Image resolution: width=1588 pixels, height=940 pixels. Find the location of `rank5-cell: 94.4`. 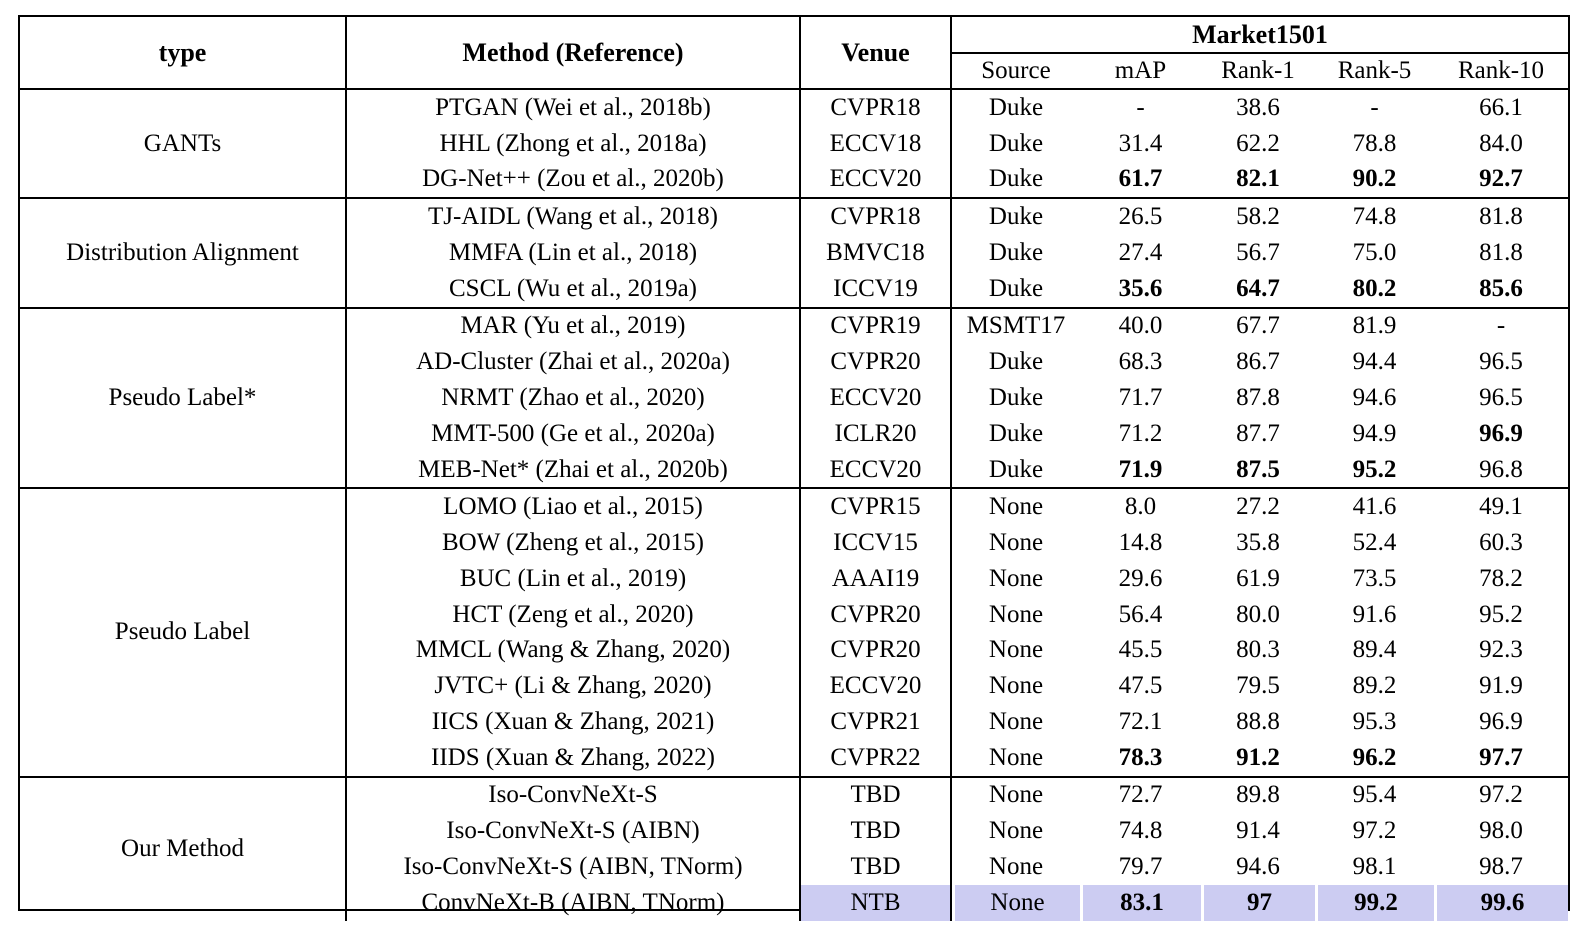

rank5-cell: 94.4 is located at coordinates (1374, 362).